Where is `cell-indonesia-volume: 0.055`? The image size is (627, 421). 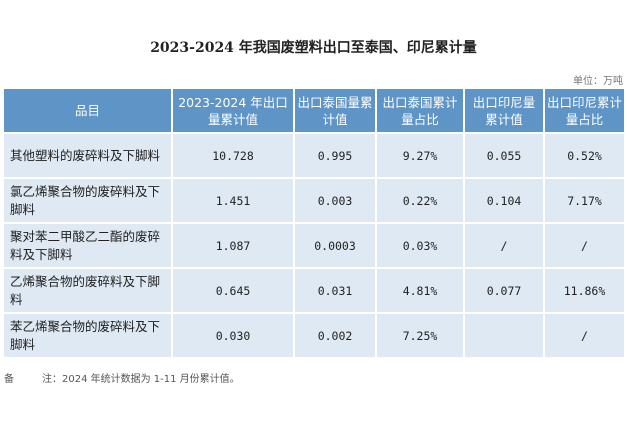
cell-indonesia-volume: 0.055 is located at coordinates (504, 155).